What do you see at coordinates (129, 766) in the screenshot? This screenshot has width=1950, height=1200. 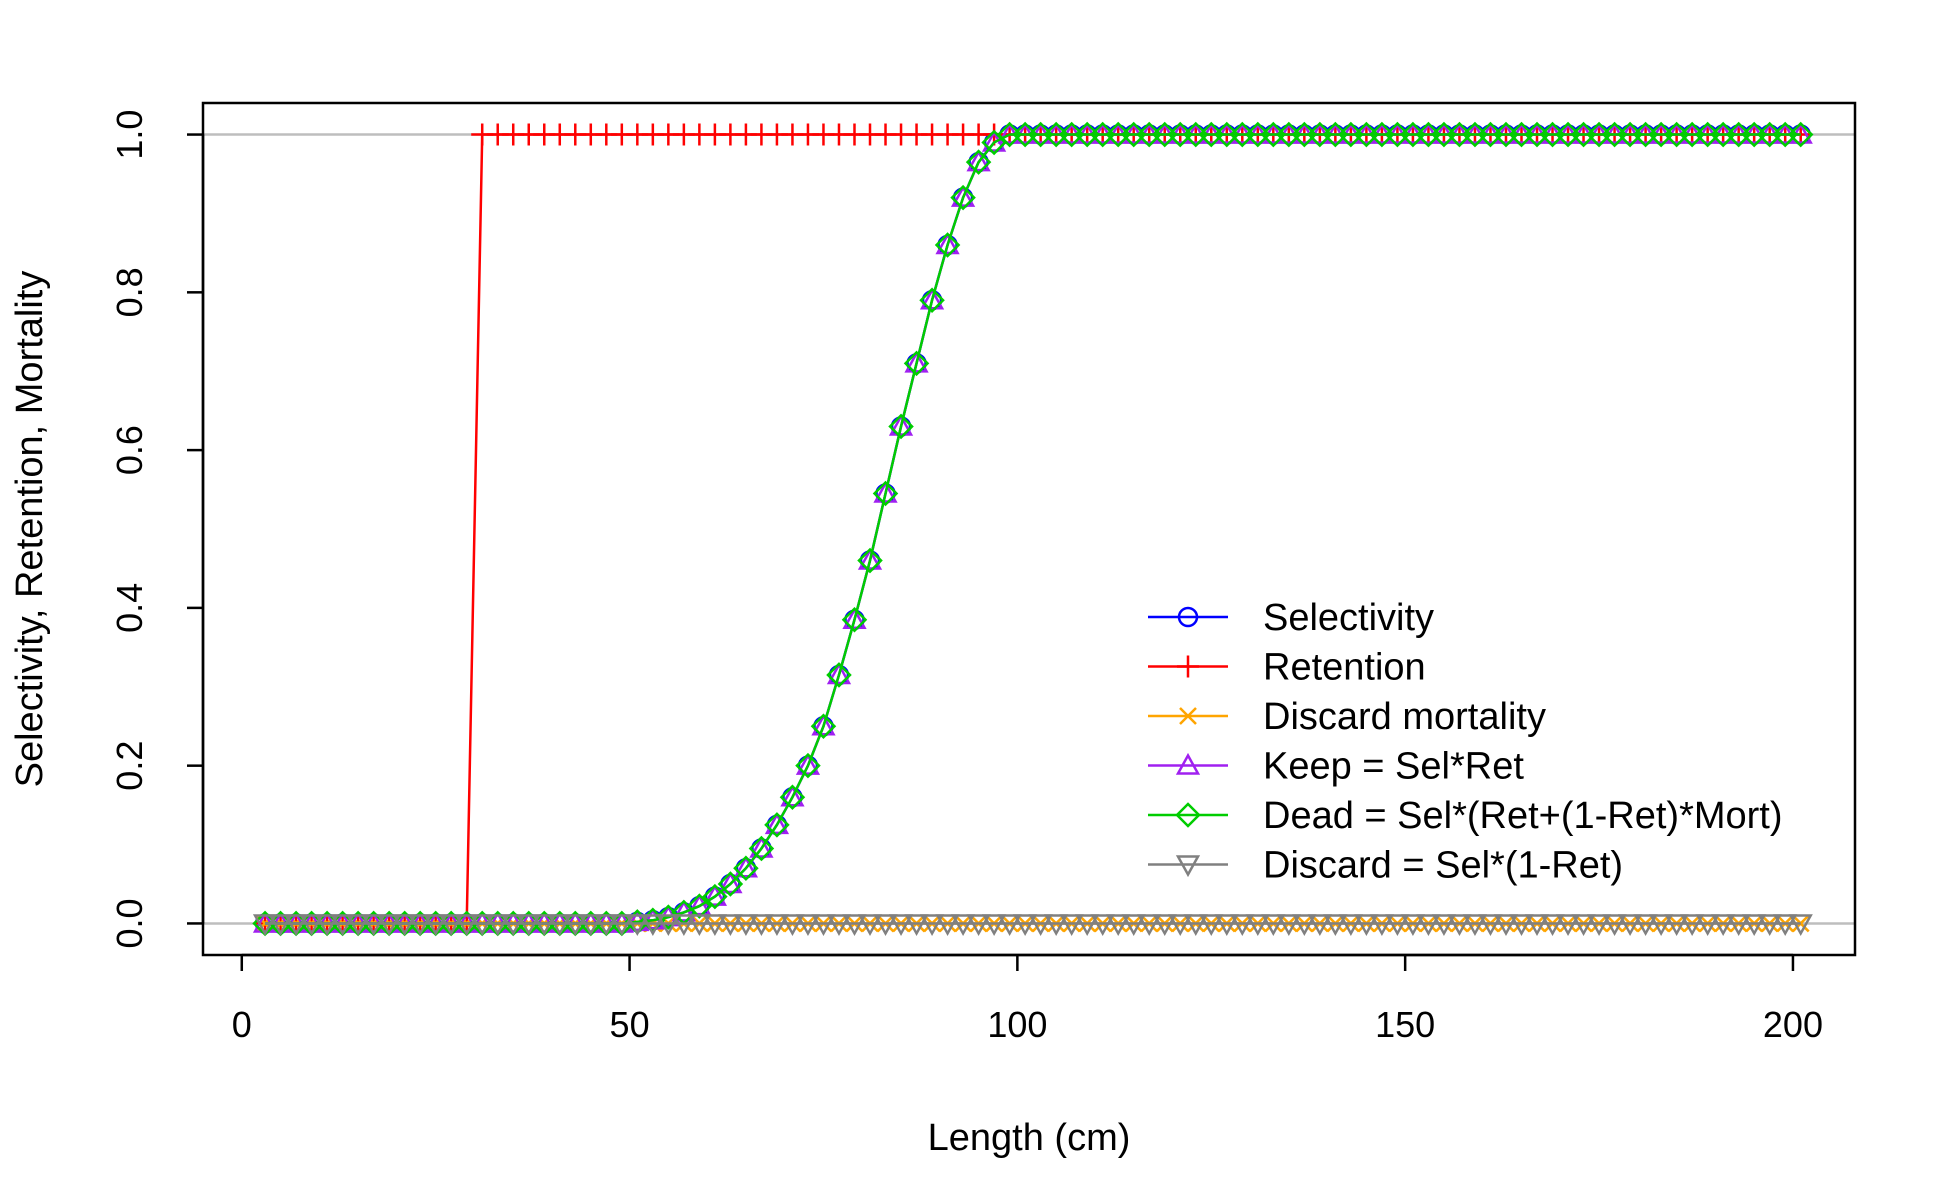 I see `y-tick-label: 0.2` at bounding box center [129, 766].